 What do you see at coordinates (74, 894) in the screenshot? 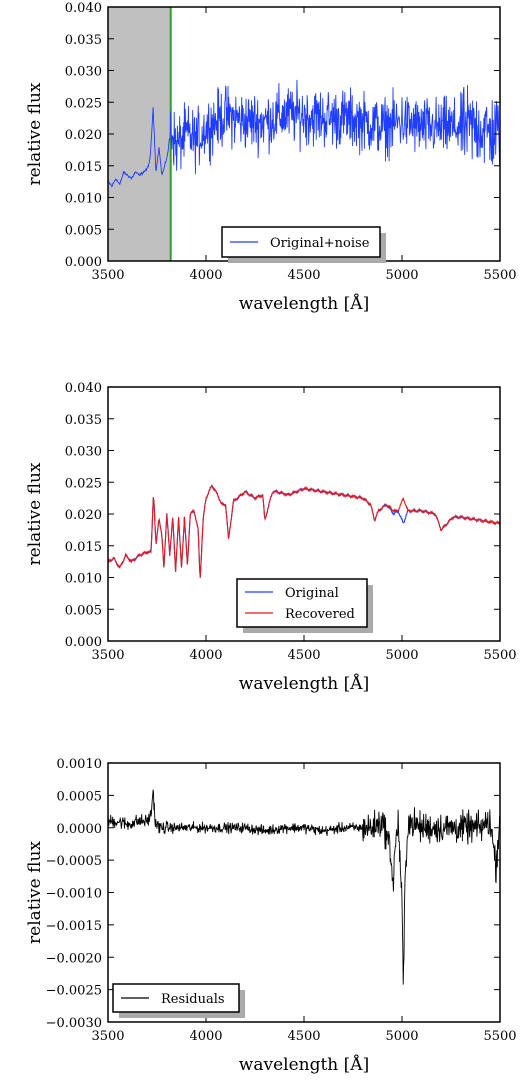
I see `y-tick-label: −0.0010` at bounding box center [74, 894].